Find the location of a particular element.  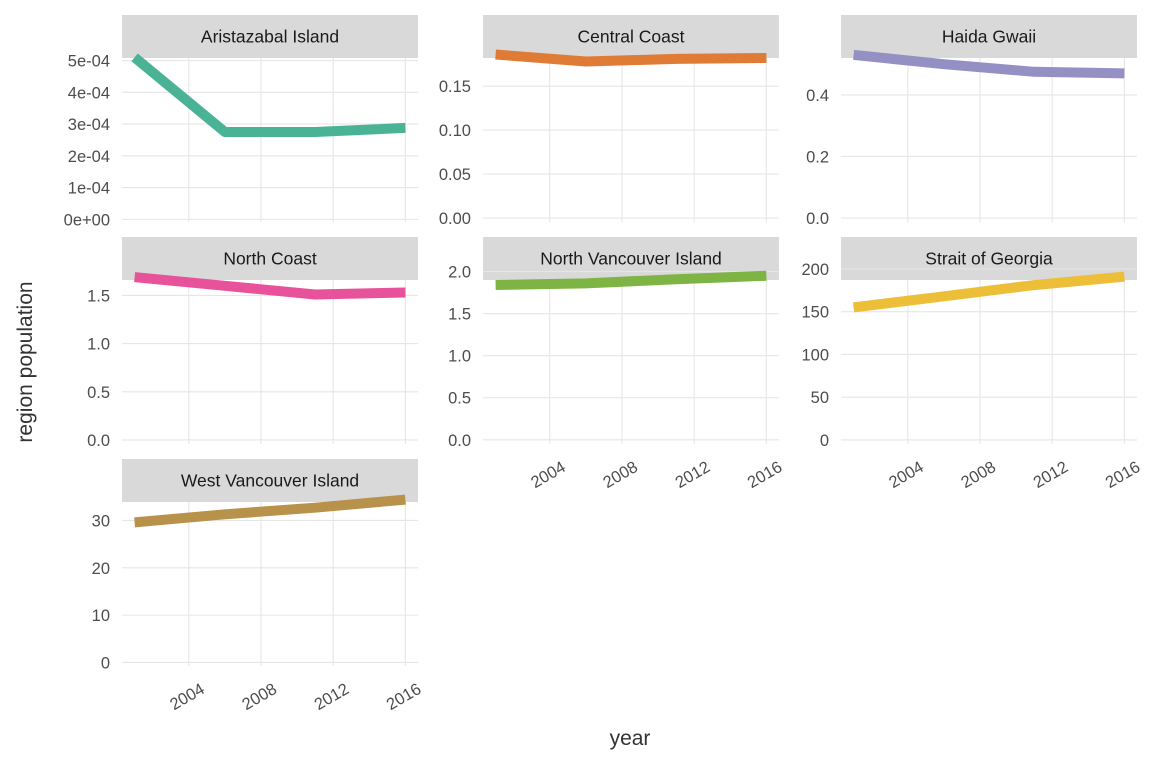

y-tick-label: 30 is located at coordinates (101, 521).